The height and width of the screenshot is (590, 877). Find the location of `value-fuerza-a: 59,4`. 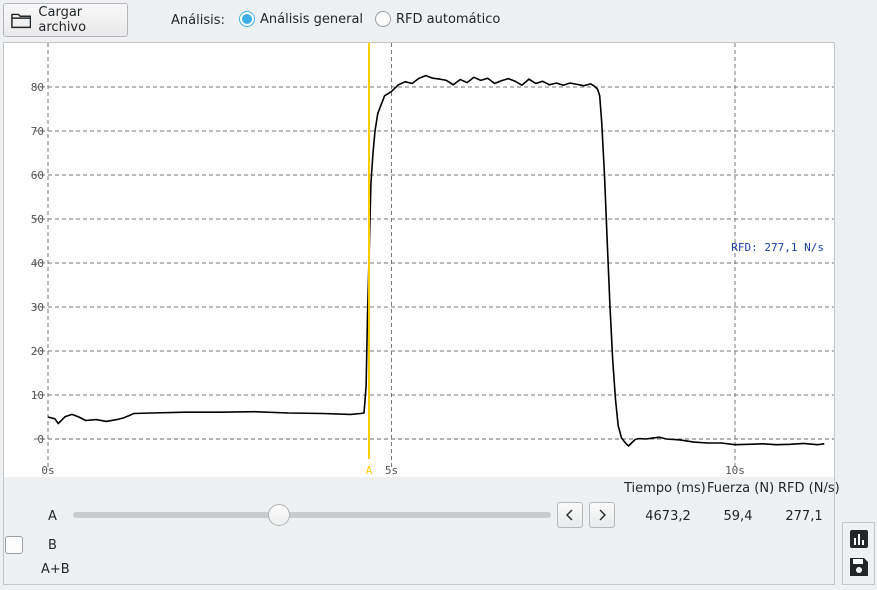

value-fuerza-a: 59,4 is located at coordinates (738, 516).